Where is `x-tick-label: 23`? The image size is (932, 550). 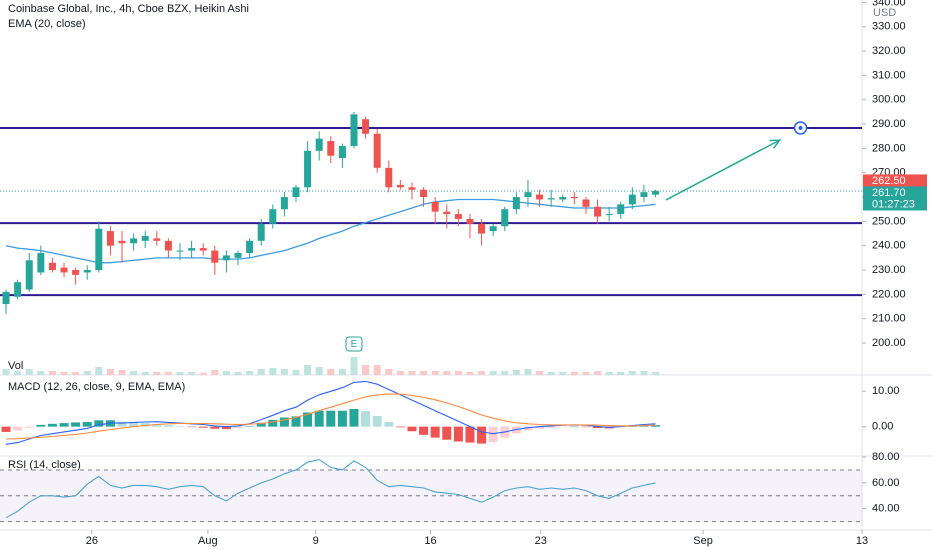
x-tick-label: 23 is located at coordinates (541, 541).